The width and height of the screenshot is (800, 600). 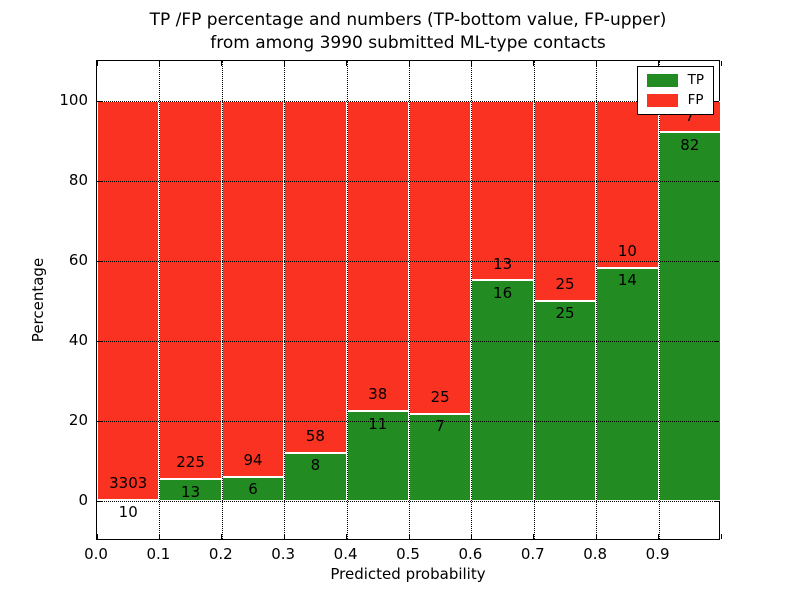 I want to click on y-tick-label: 80, so click(x=78, y=180).